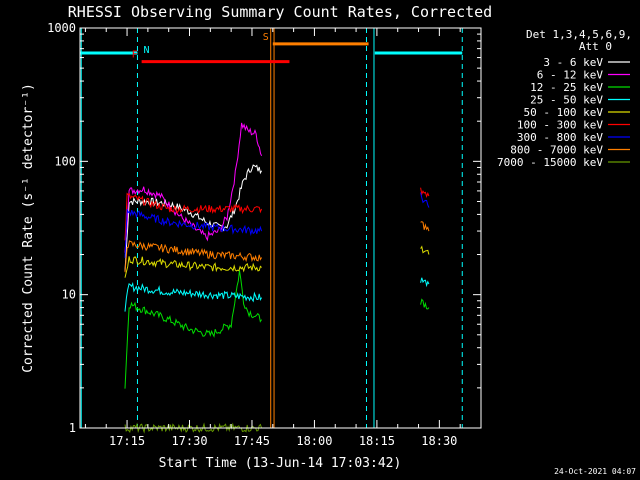  I want to click on legend-label: 100 - 300 keV, so click(560, 125).